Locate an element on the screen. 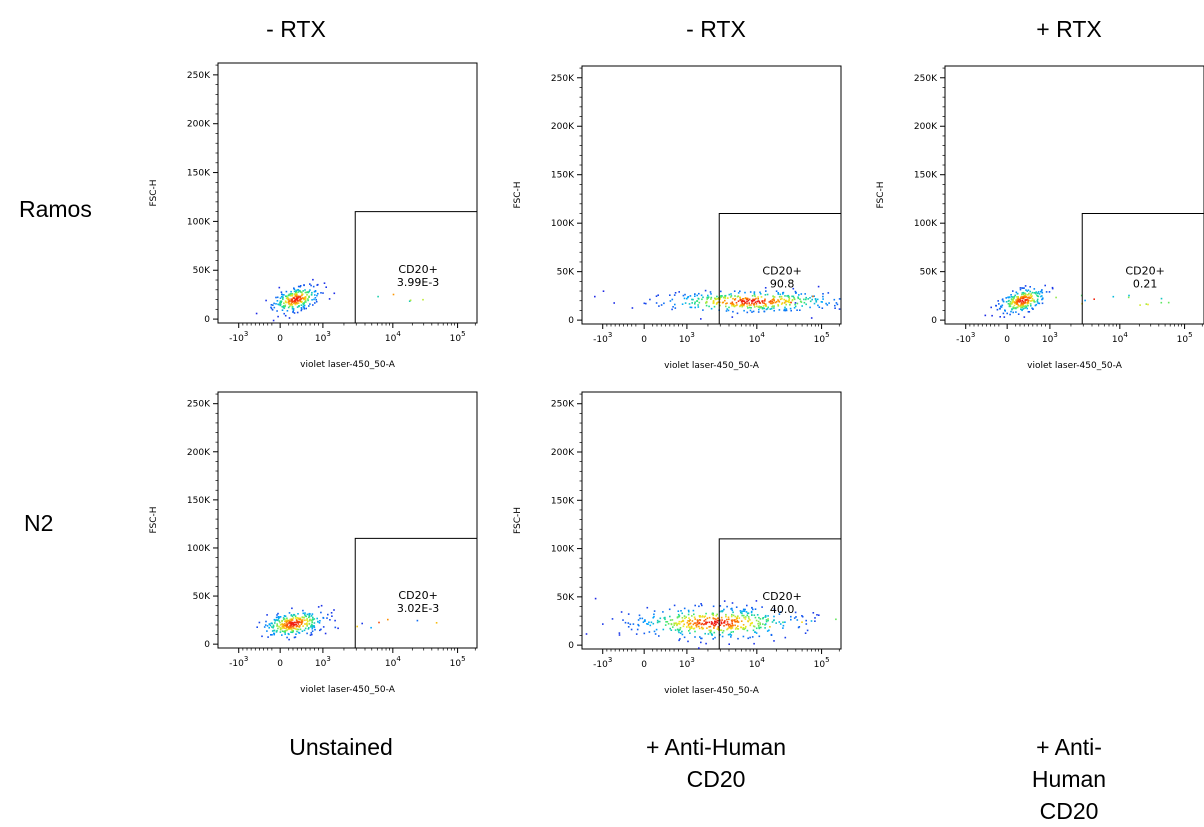 The height and width of the screenshot is (827, 1204). x-tick-label: 10⁵ is located at coordinates (1185, 338).